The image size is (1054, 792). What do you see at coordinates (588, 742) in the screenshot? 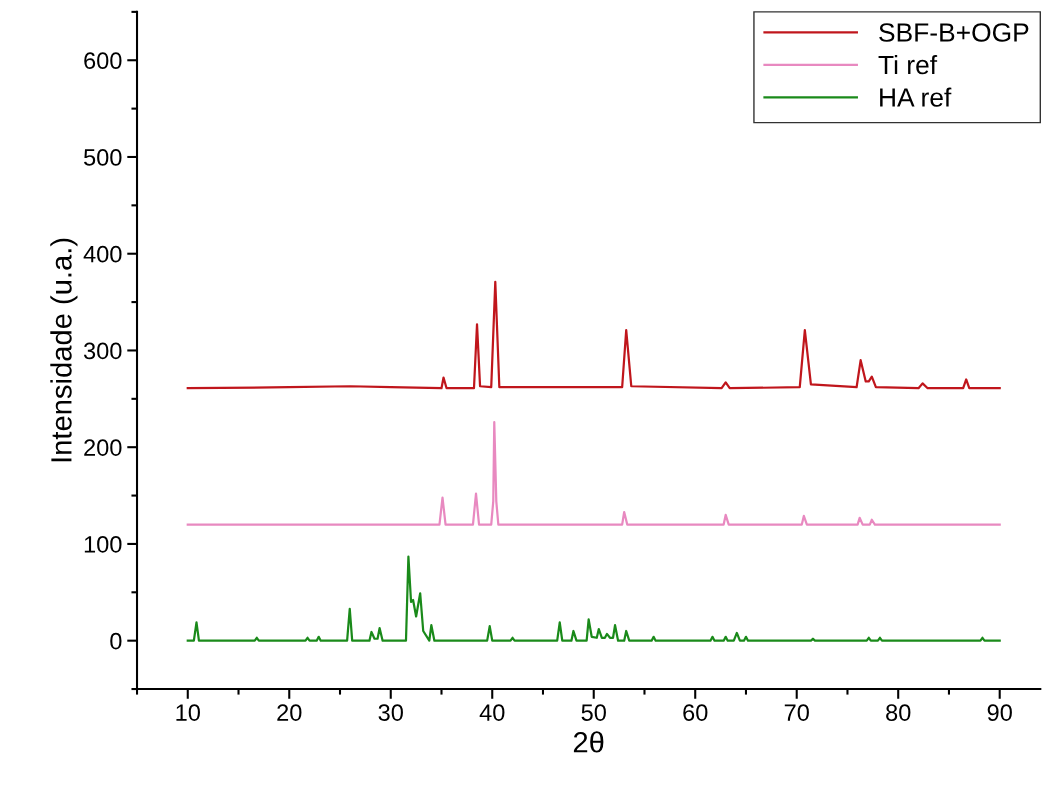
I see `x-axis-title: 2θ` at bounding box center [588, 742].